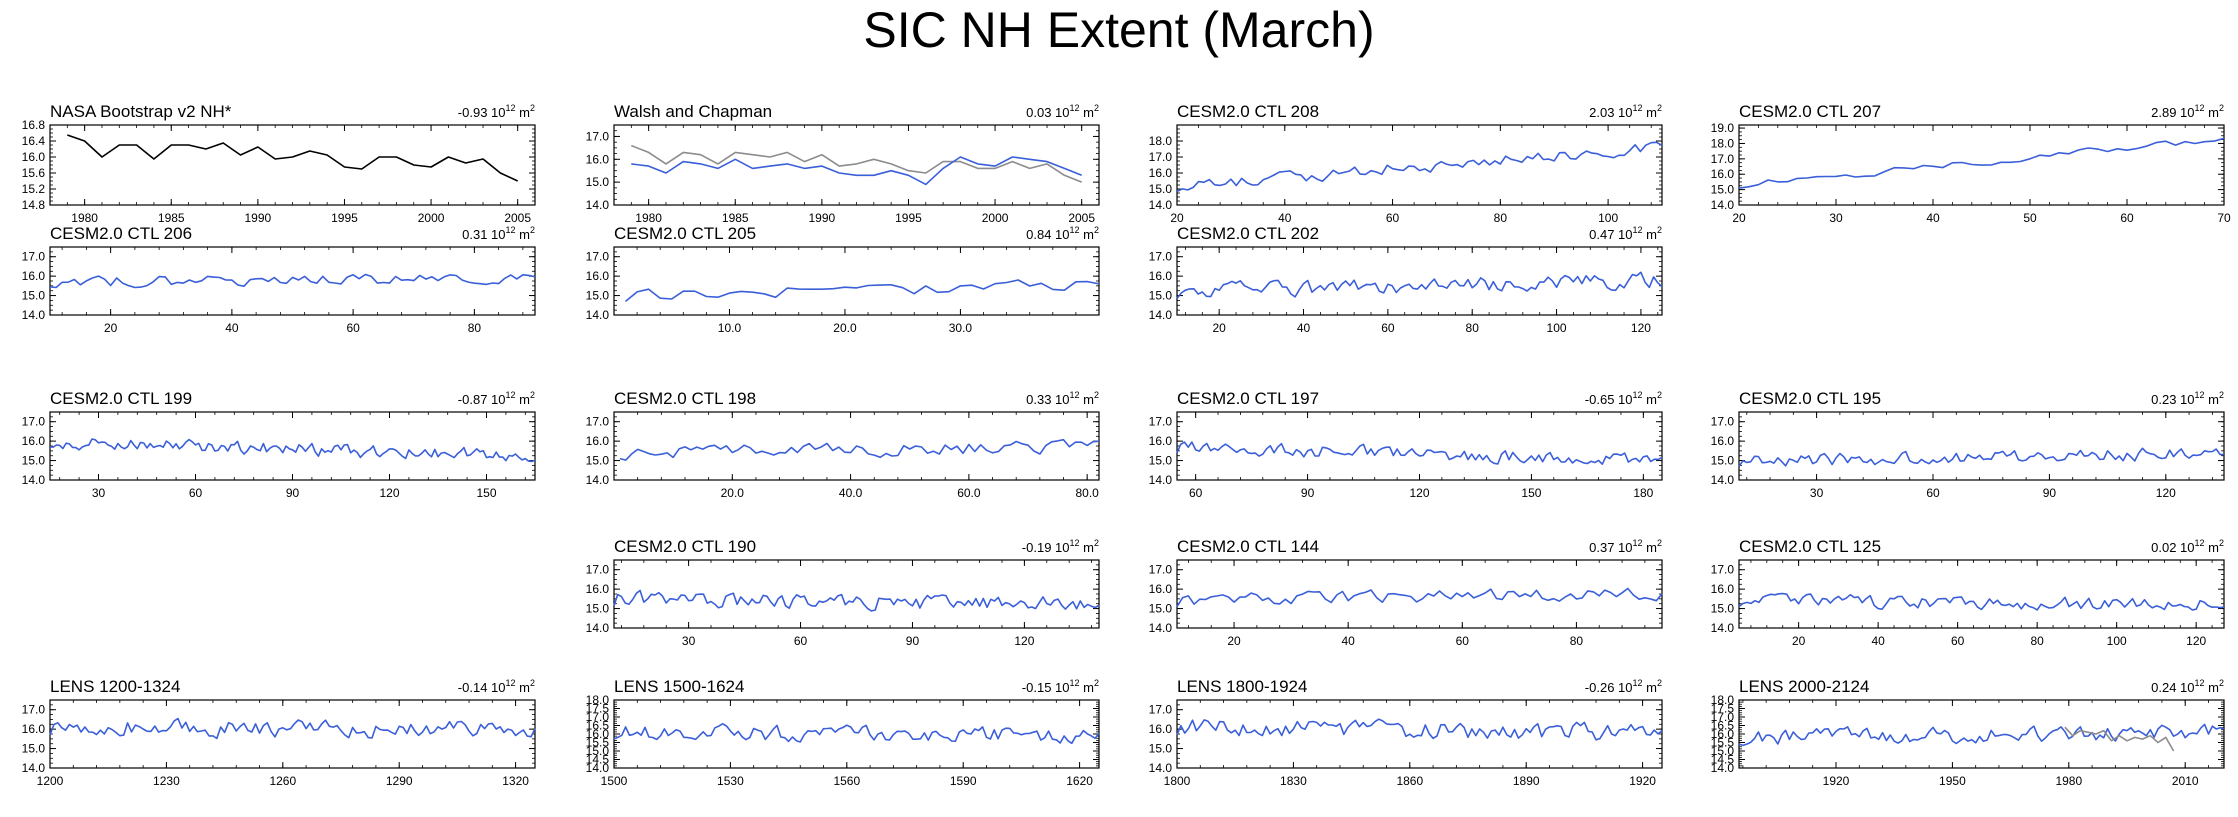  What do you see at coordinates (1623, 398) in the screenshot?
I see `trend-value: -0.65 1012 m2` at bounding box center [1623, 398].